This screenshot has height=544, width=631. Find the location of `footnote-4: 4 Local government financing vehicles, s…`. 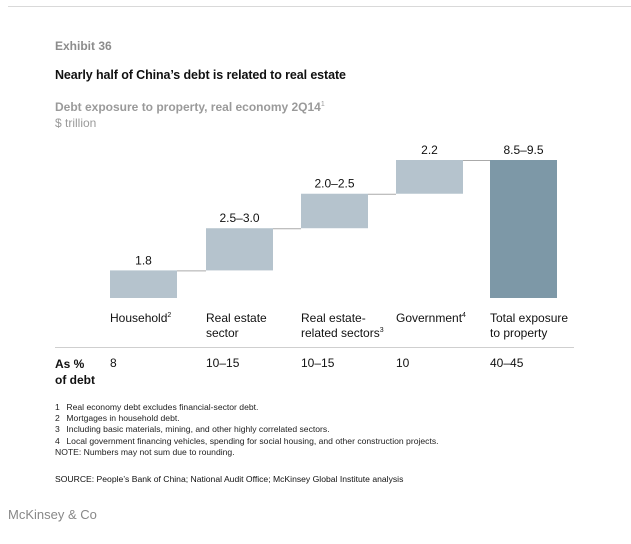

footnote-4: 4 Local government financing vehicles, s… is located at coordinates (247, 440).